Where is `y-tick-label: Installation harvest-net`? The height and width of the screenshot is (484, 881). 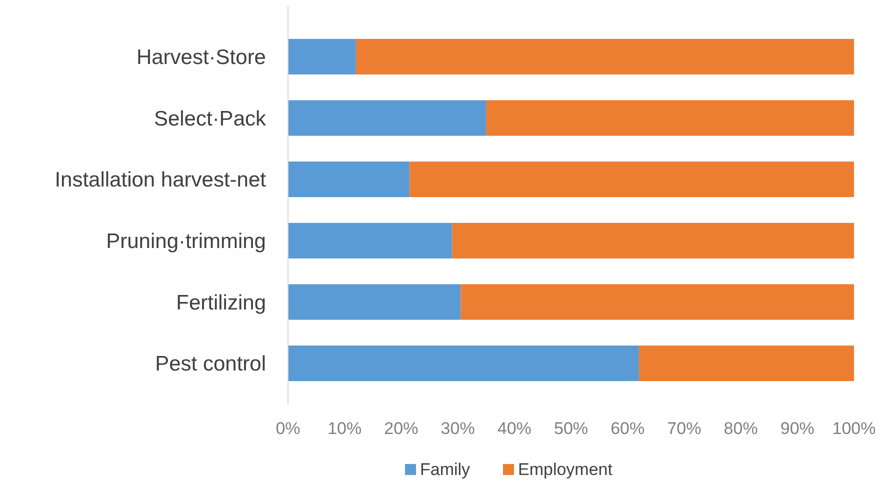
y-tick-label: Installation harvest-net is located at coordinates (160, 180).